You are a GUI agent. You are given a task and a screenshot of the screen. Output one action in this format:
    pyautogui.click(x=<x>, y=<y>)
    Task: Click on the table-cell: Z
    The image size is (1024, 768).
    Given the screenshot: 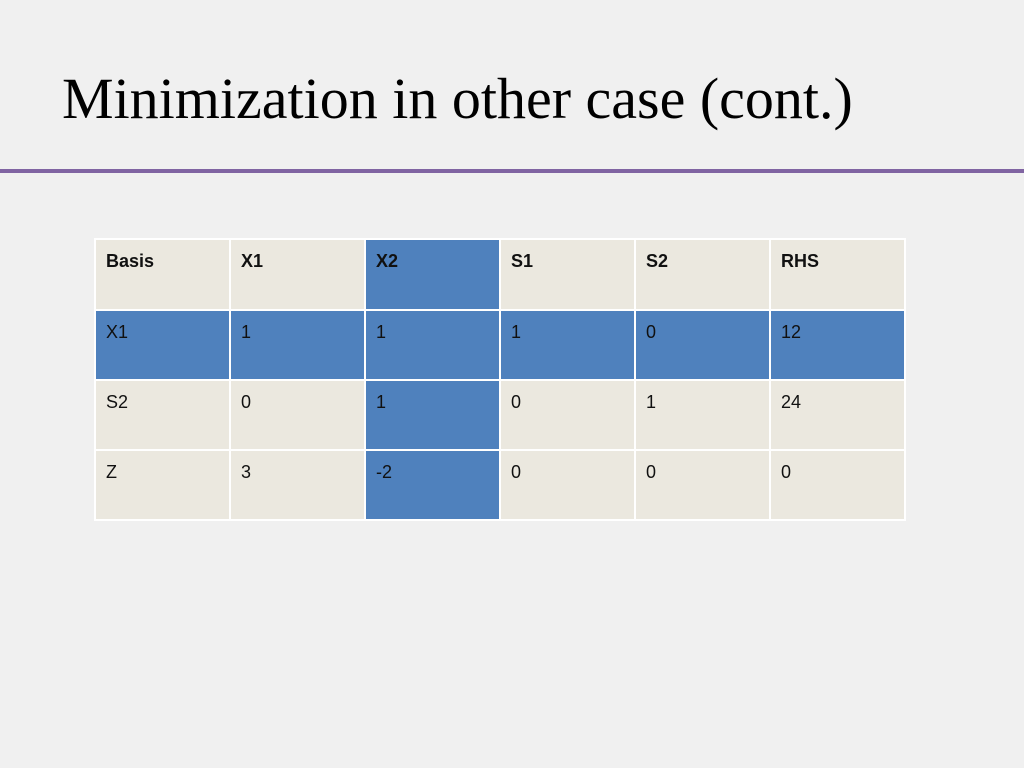 What is the action you would take?
    pyautogui.click(x=162, y=485)
    